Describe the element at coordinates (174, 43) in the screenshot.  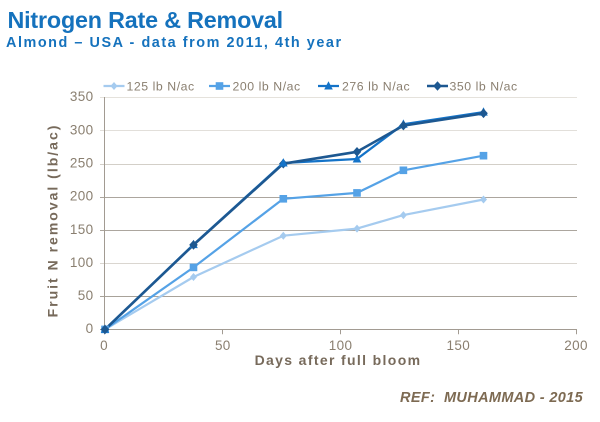
I see `svg-text:Almond – USA - data from 2011,: Almond – USA - data from 2011, 4th year` at that location.